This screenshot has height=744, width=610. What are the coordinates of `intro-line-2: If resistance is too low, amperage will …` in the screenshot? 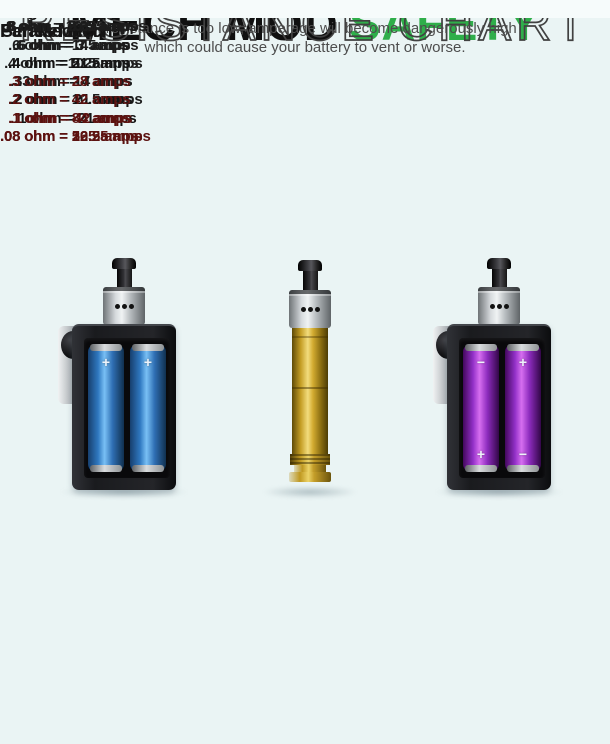 It's located at (305, 28).